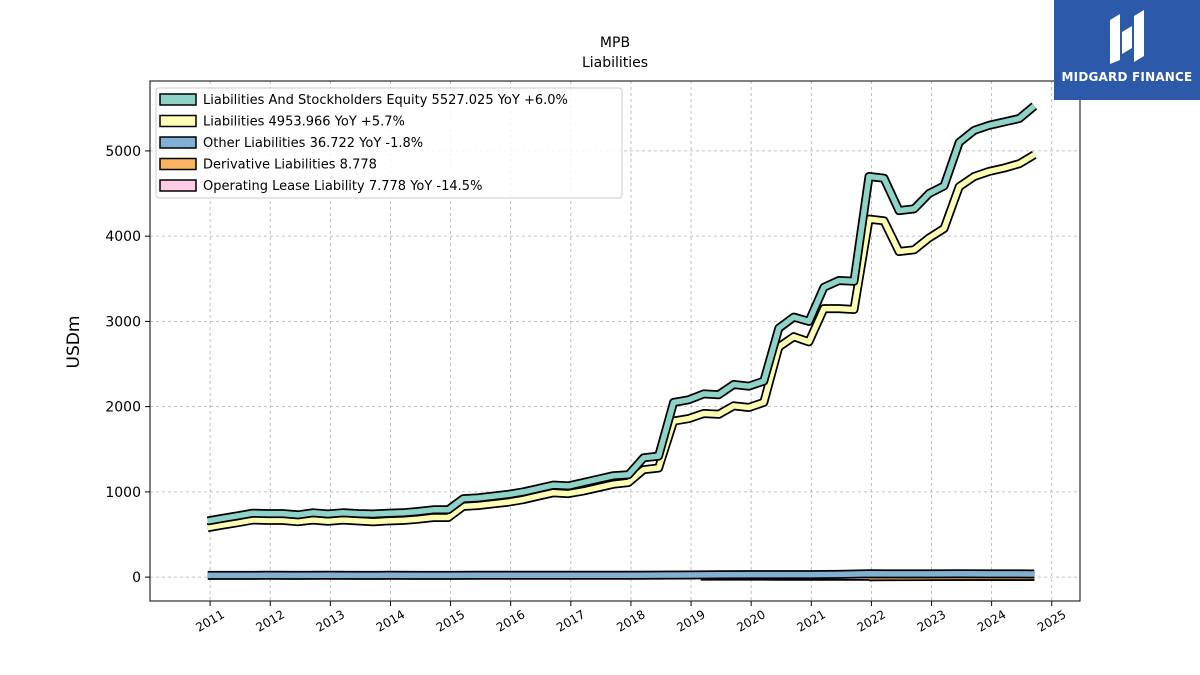 Image resolution: width=1200 pixels, height=675 pixels. I want to click on x-tick-label: 2014, so click(390, 620).